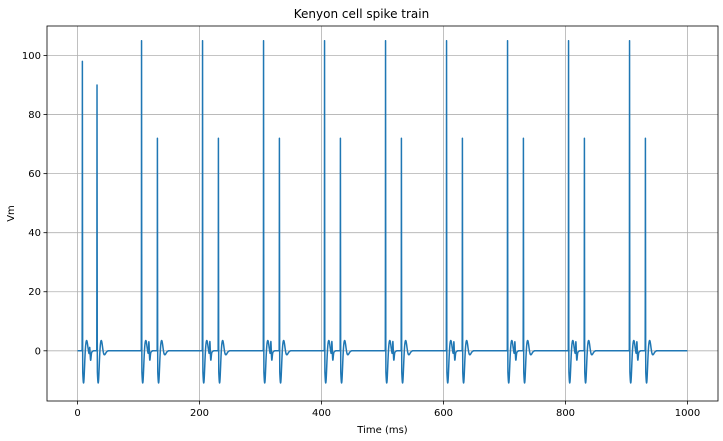  Describe the element at coordinates (382, 430) in the screenshot. I see `x-axis-label: Time (ms)` at that location.